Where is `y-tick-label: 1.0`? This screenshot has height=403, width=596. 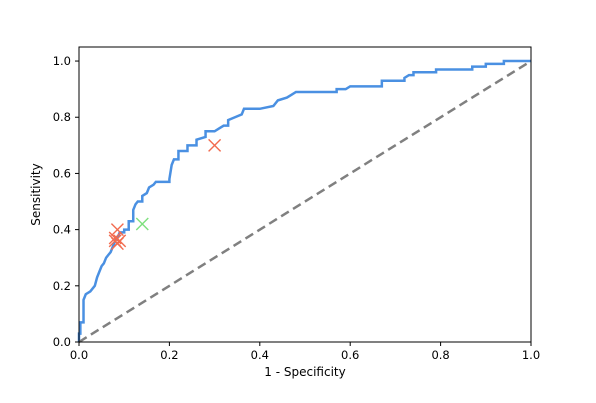 y-tick-label: 1.0 is located at coordinates (62, 61).